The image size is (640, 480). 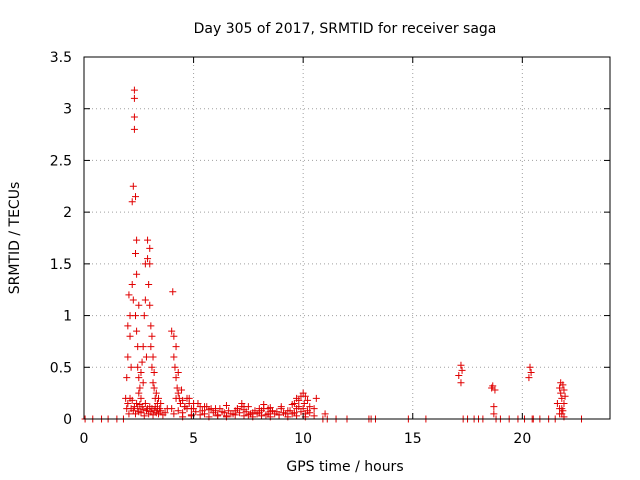 I want to click on y-tick-label: 3, so click(x=67, y=110).